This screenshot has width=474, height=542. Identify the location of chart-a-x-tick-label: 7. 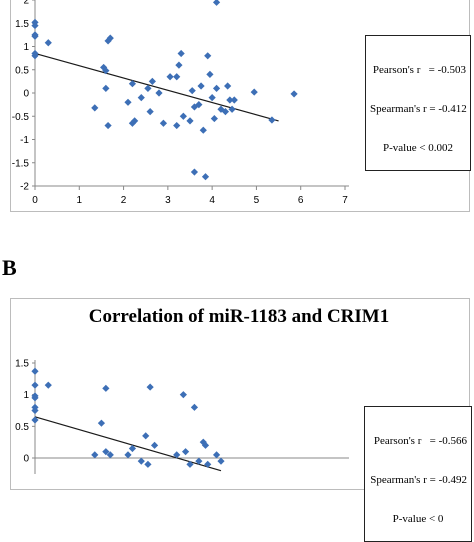
(345, 200).